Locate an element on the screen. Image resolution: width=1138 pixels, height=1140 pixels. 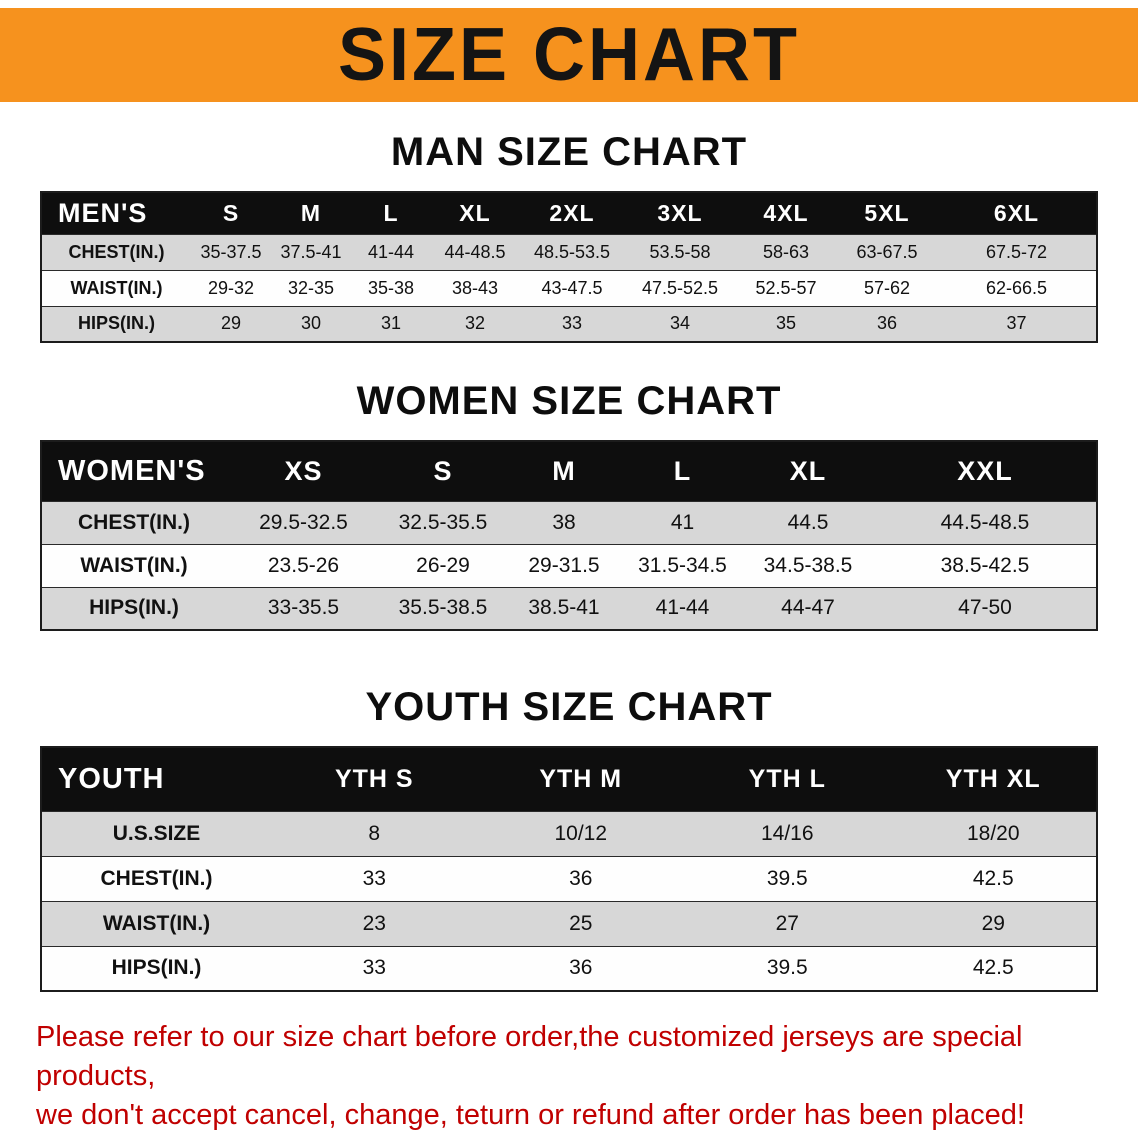
size-value-cell: 29 is located at coordinates (993, 923).